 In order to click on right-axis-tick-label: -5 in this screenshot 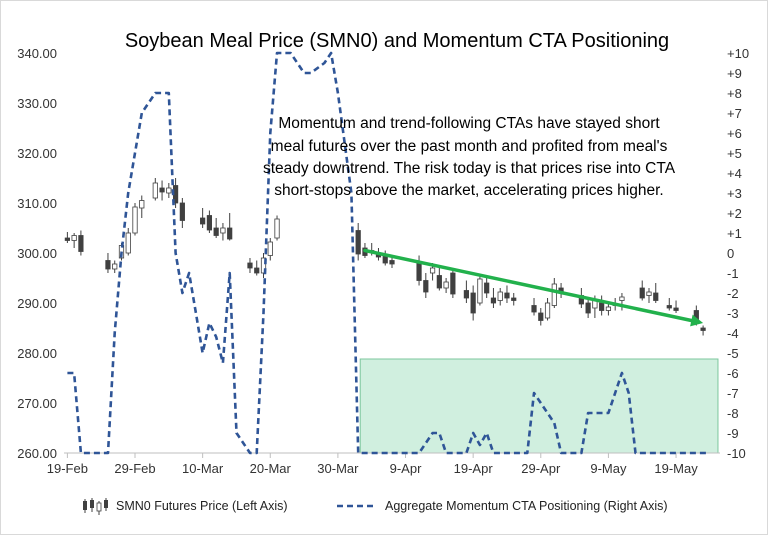, I will do `click(733, 353)`.